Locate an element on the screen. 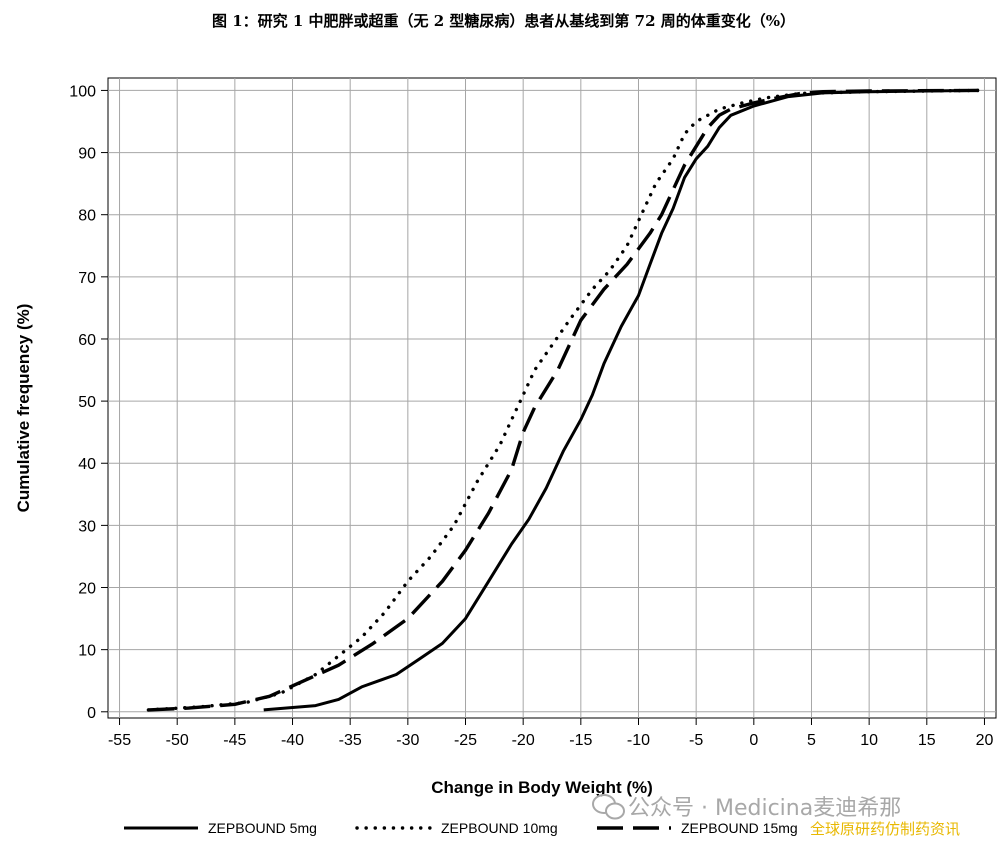 Image resolution: width=1007 pixels, height=851 pixels. watermark-subtext: 全球原研药仿制药资讯 is located at coordinates (885, 829).